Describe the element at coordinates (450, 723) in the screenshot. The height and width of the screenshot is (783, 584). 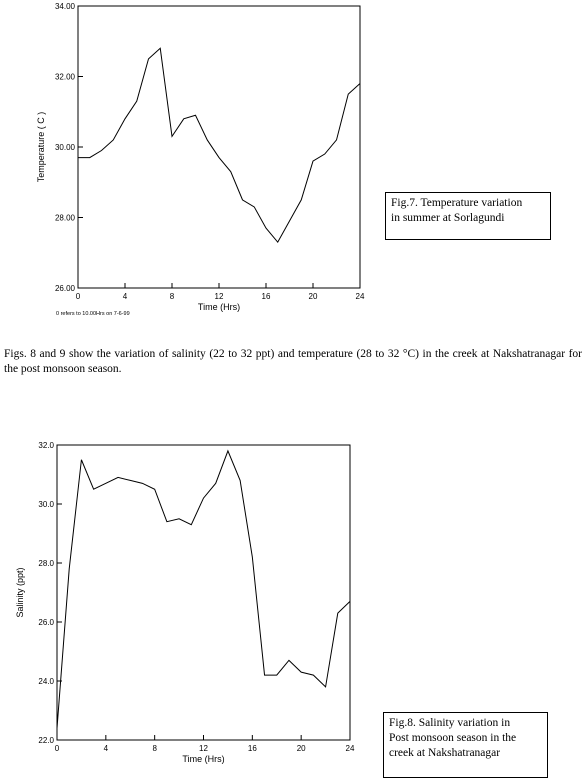
I see `caption-line: Fig.8. Salinity variation in` at that location.